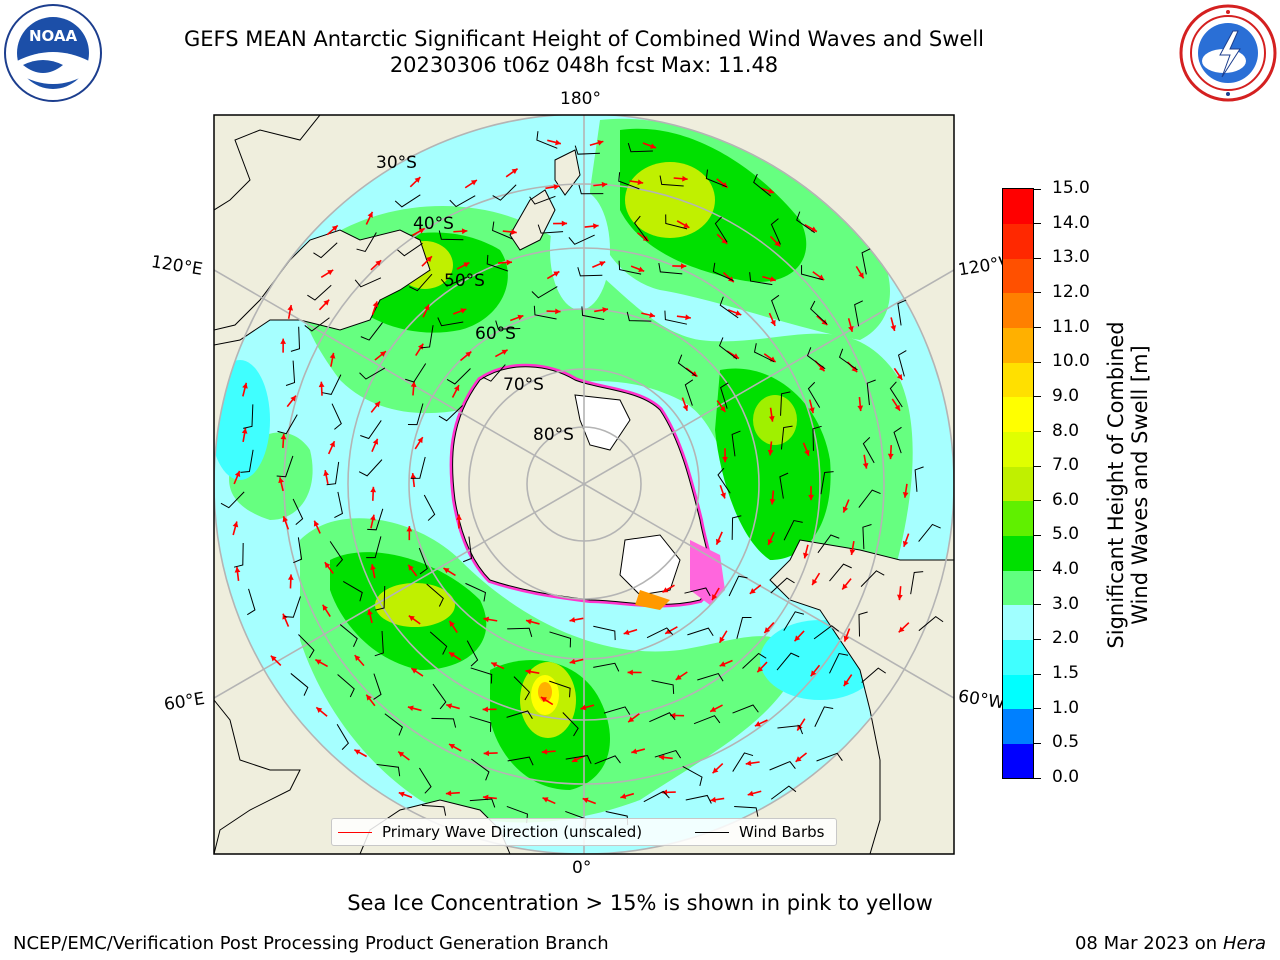 The image size is (1280, 960). Describe the element at coordinates (1018, 483) in the screenshot. I see `colorbar` at that location.